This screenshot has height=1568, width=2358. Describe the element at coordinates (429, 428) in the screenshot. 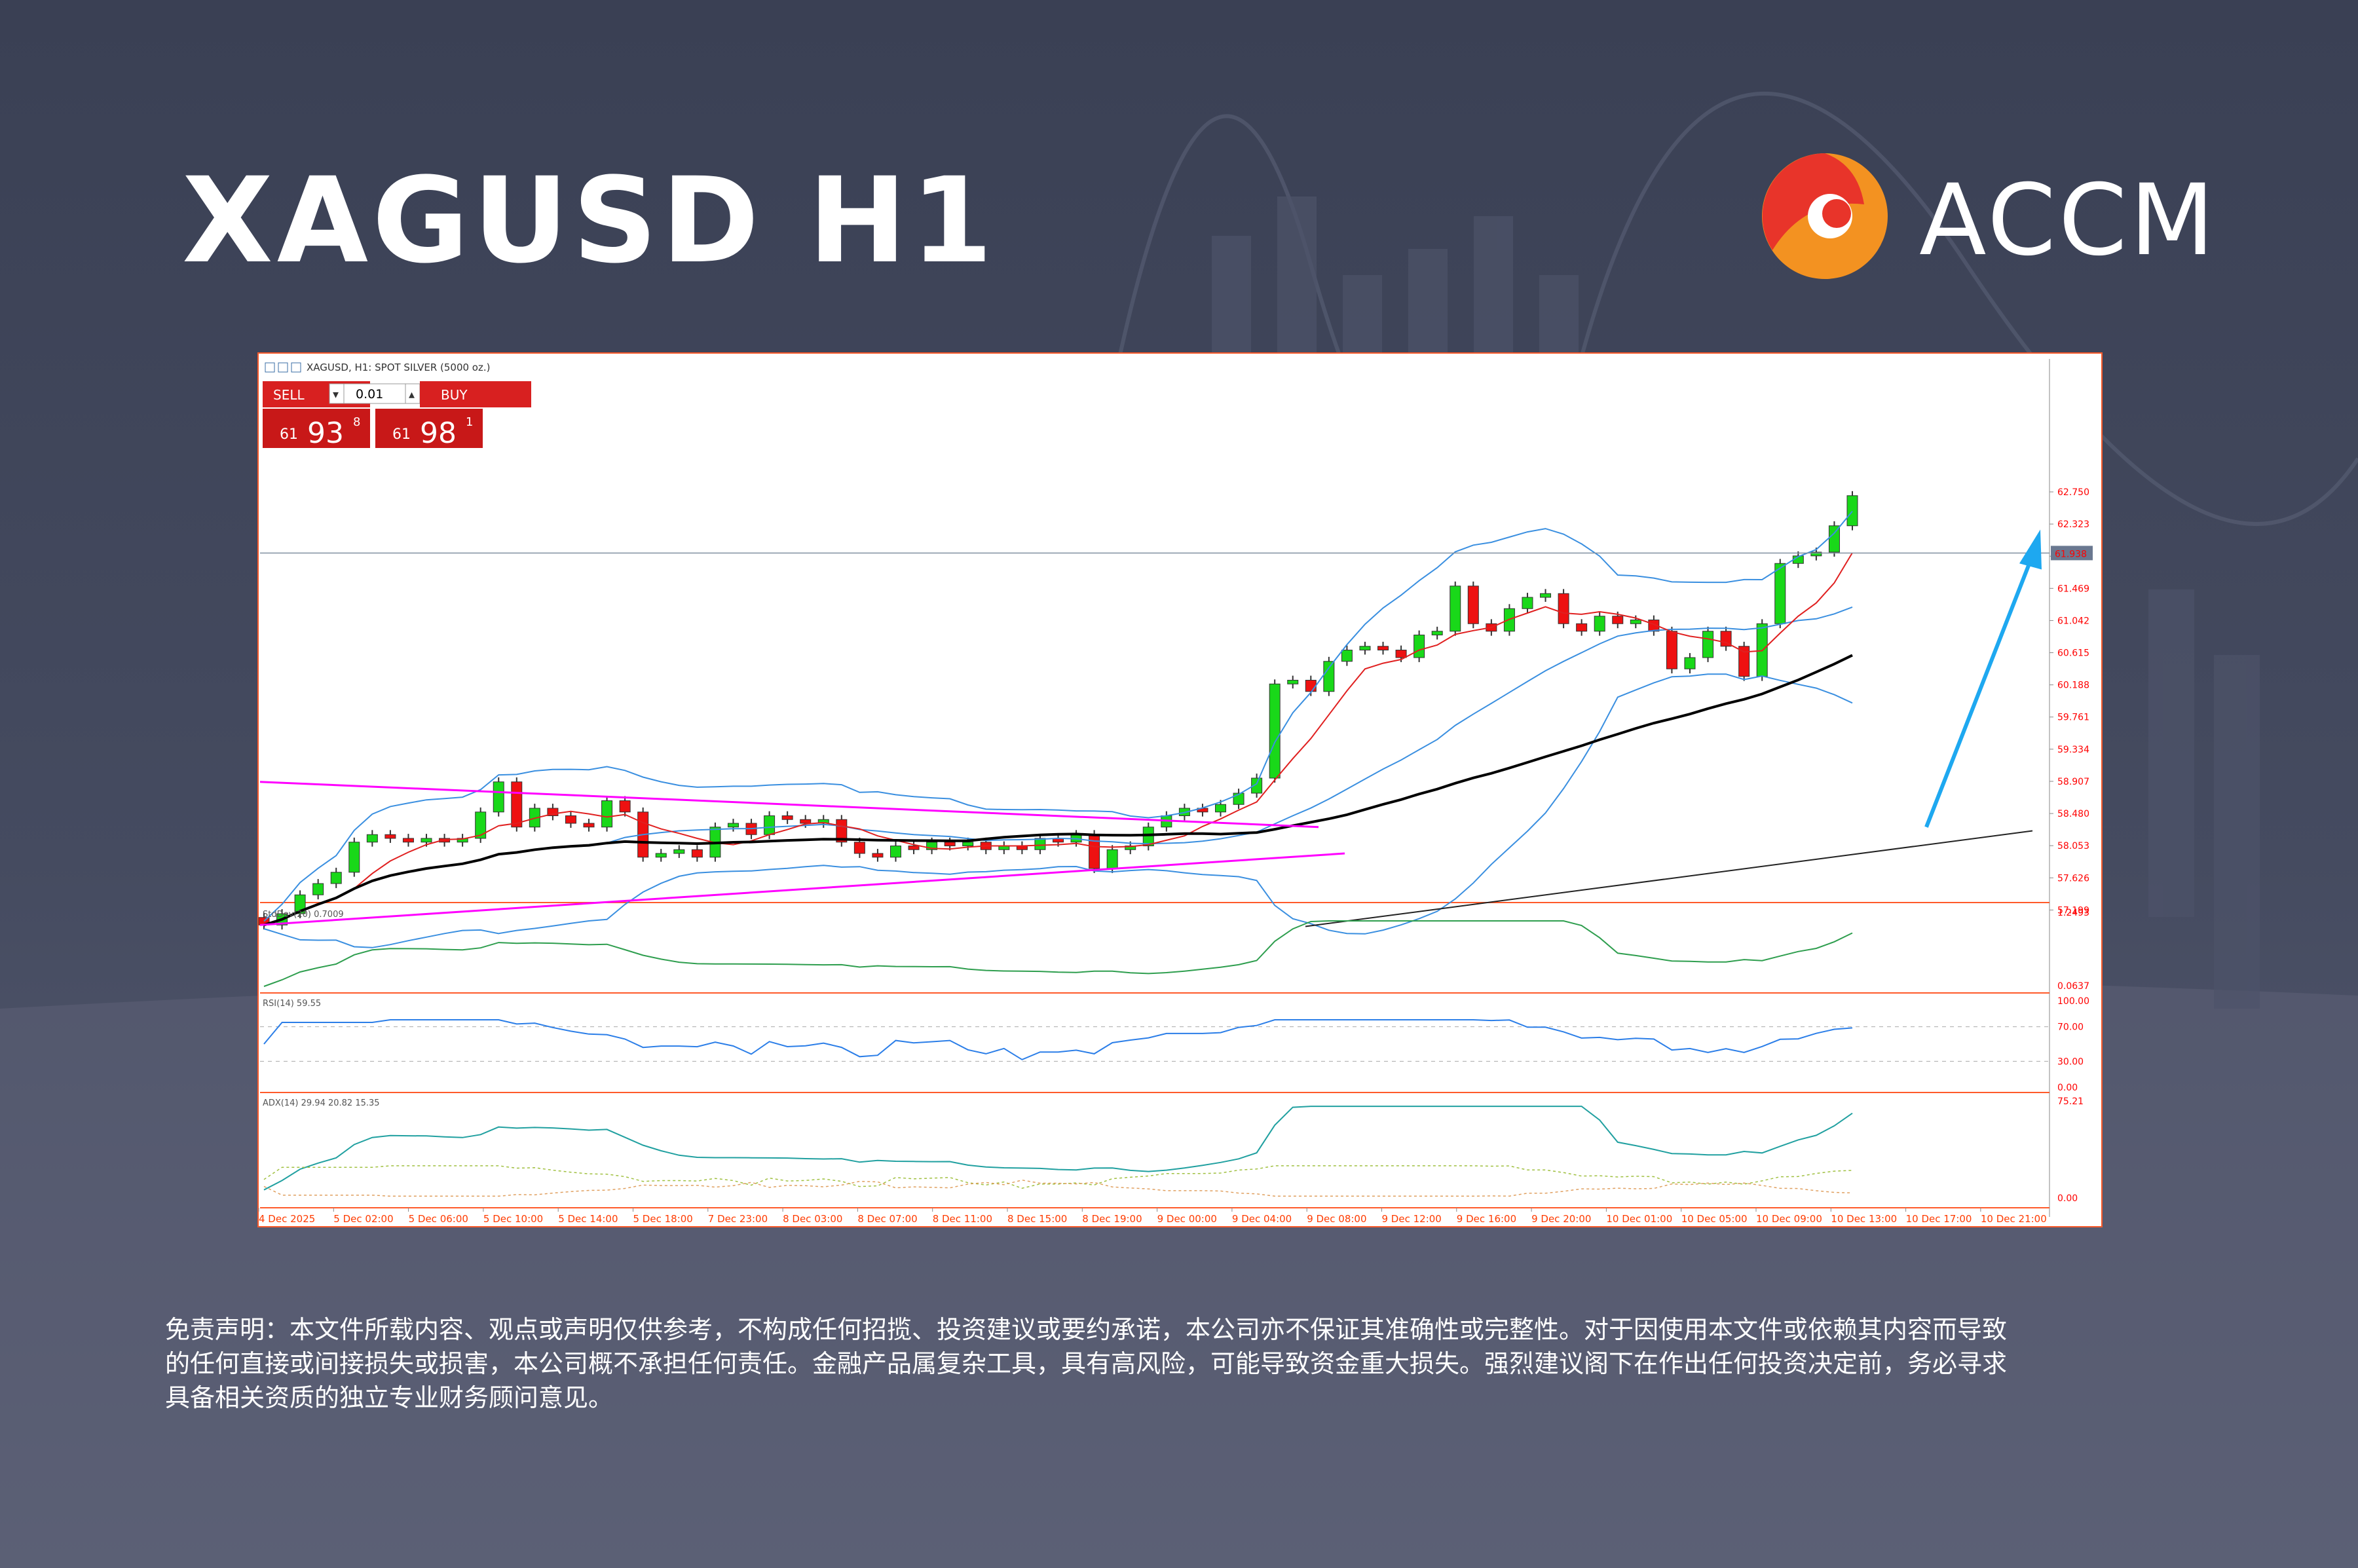

I see `buy-price-box` at that location.